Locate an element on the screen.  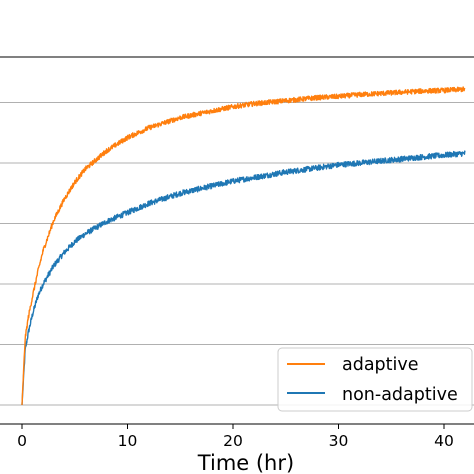
x-axis-label: Time (hr) is located at coordinates (245, 462).